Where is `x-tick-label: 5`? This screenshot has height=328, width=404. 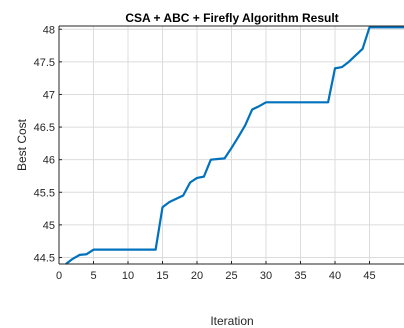 x-tick-label: 5 is located at coordinates (93, 276).